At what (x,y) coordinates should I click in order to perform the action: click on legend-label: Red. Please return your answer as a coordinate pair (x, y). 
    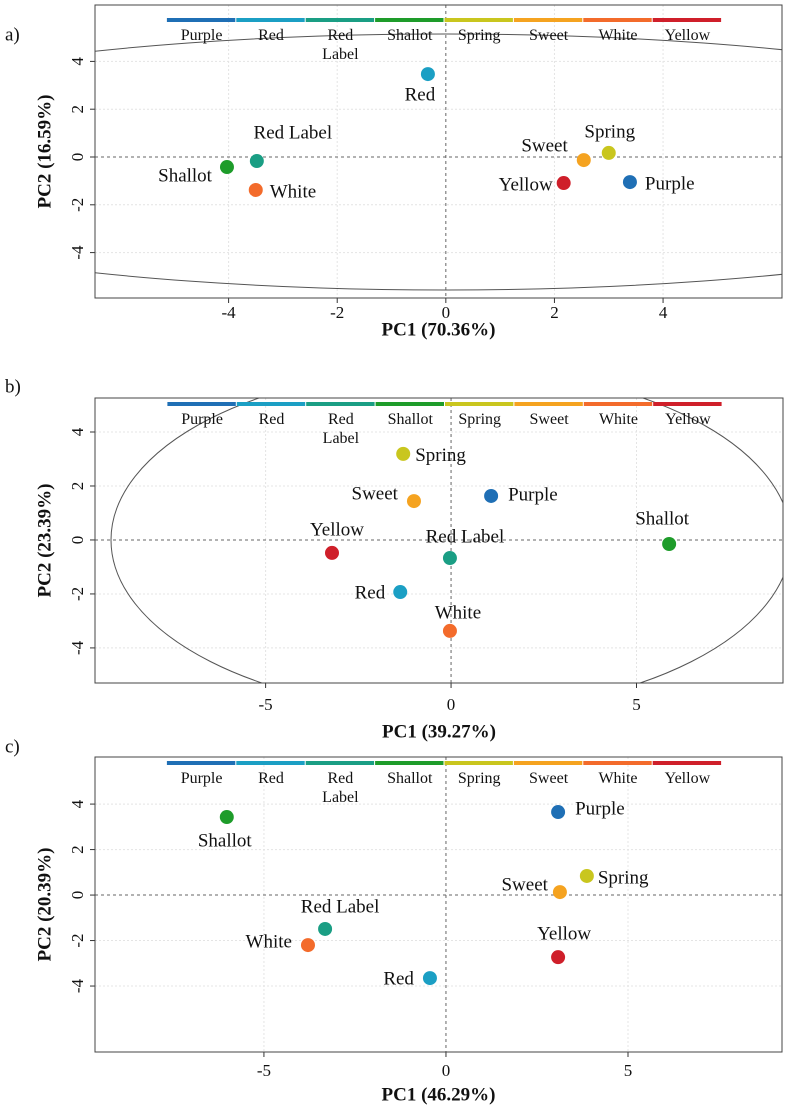
    Looking at the image, I should click on (271, 778).